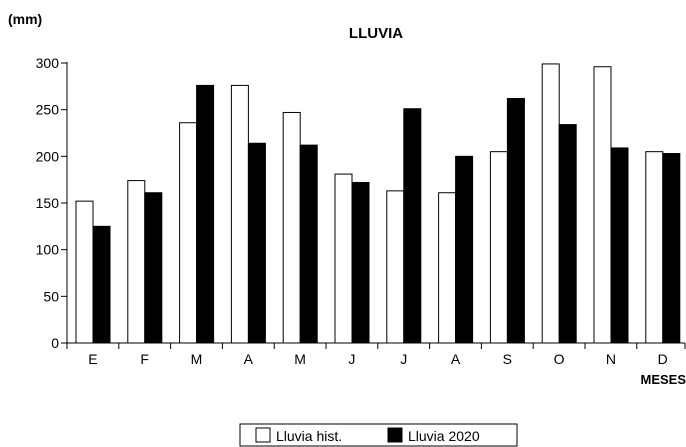 The width and height of the screenshot is (686, 447). I want to click on legend: Lluvia hist. Lluvia 2020, so click(378, 435).